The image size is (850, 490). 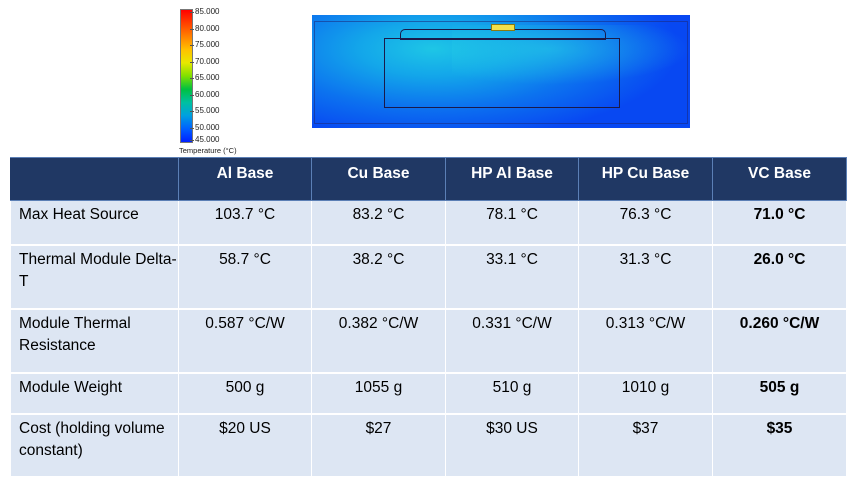 What do you see at coordinates (645, 393) in the screenshot?
I see `table-cell: 1010 g` at bounding box center [645, 393].